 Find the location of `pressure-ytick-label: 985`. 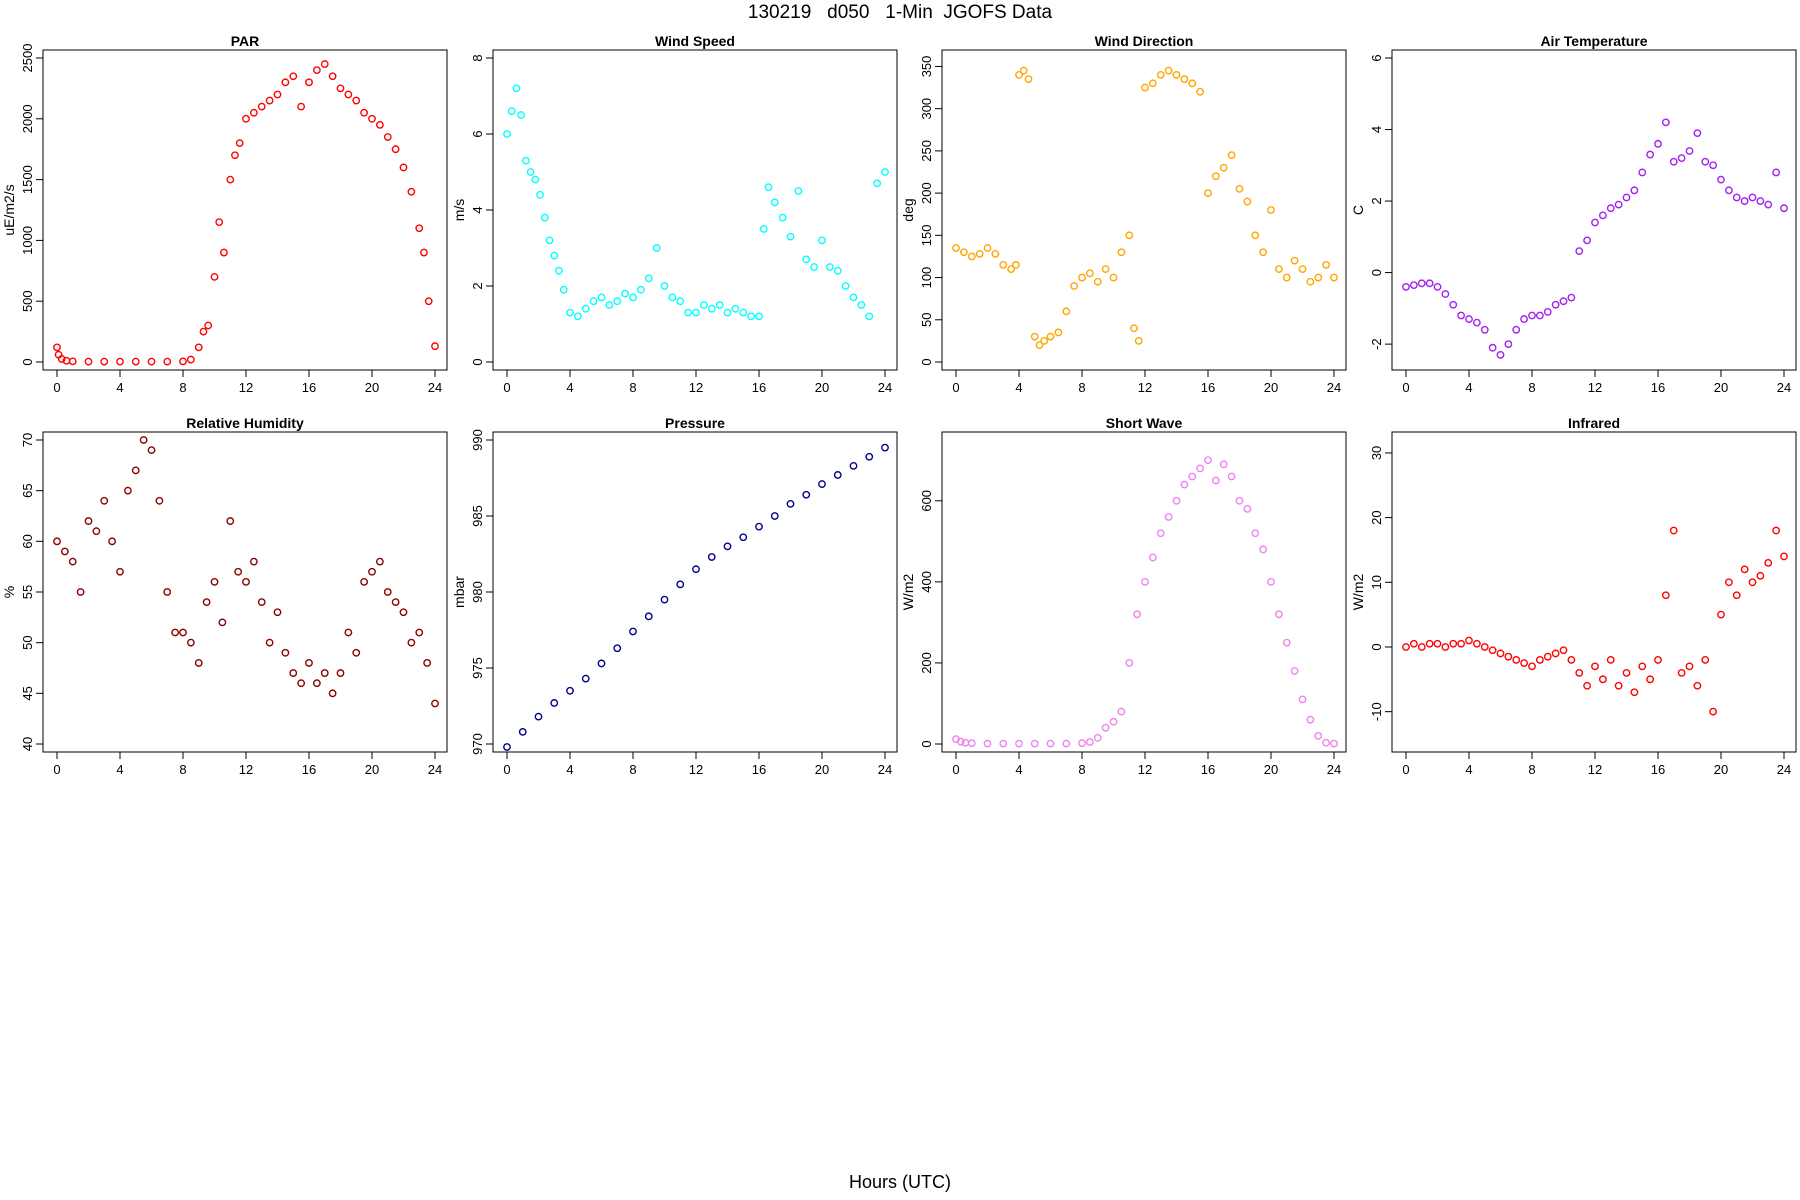

pressure-ytick-label: 985 is located at coordinates (477, 516).